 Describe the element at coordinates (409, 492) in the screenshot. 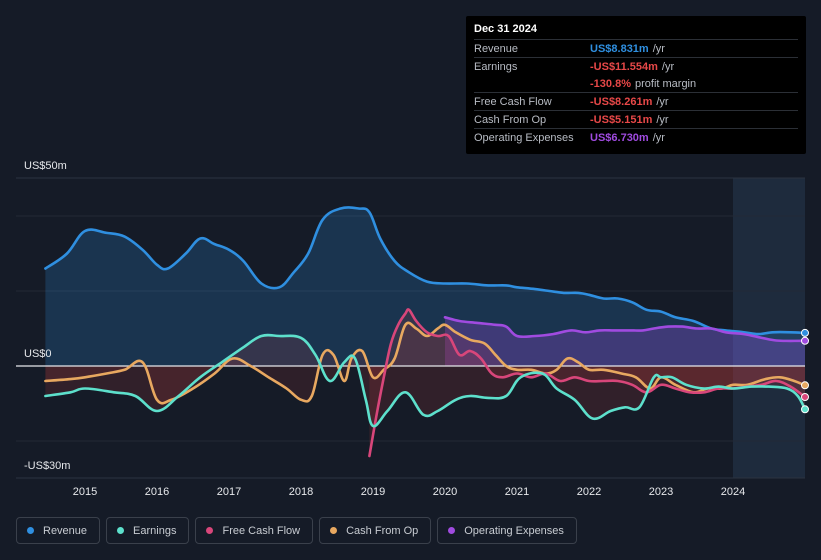

I see `x-axis-ticks: 2015 2016 2017 2018 2019 2020 2021 2022 2023 2024` at that location.